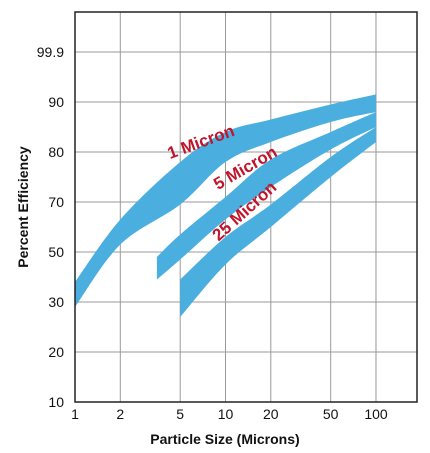 The image size is (430, 453). What do you see at coordinates (50, 227) in the screenshot?
I see `y-axis-ticks: 10 20 30 50 70 80 90 99.9` at bounding box center [50, 227].